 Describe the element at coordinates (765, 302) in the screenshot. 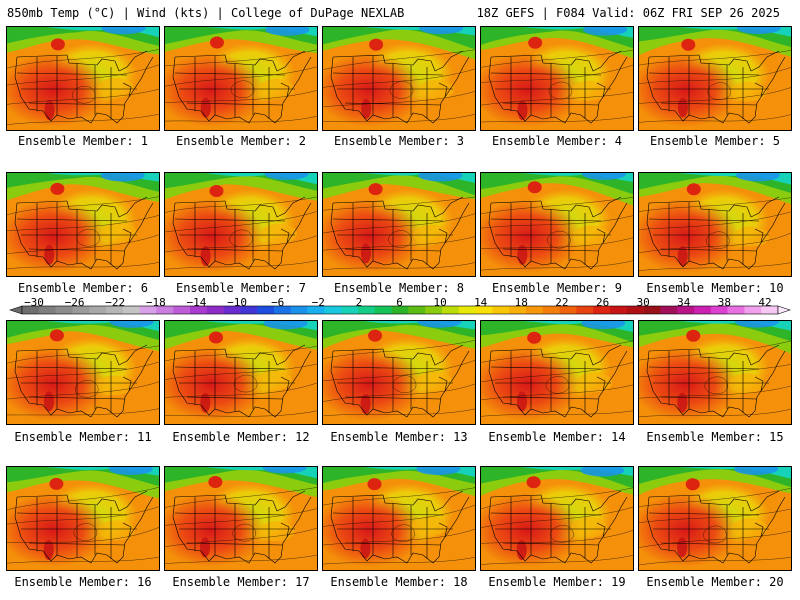

I see `colorbar-tick-label: 42` at that location.